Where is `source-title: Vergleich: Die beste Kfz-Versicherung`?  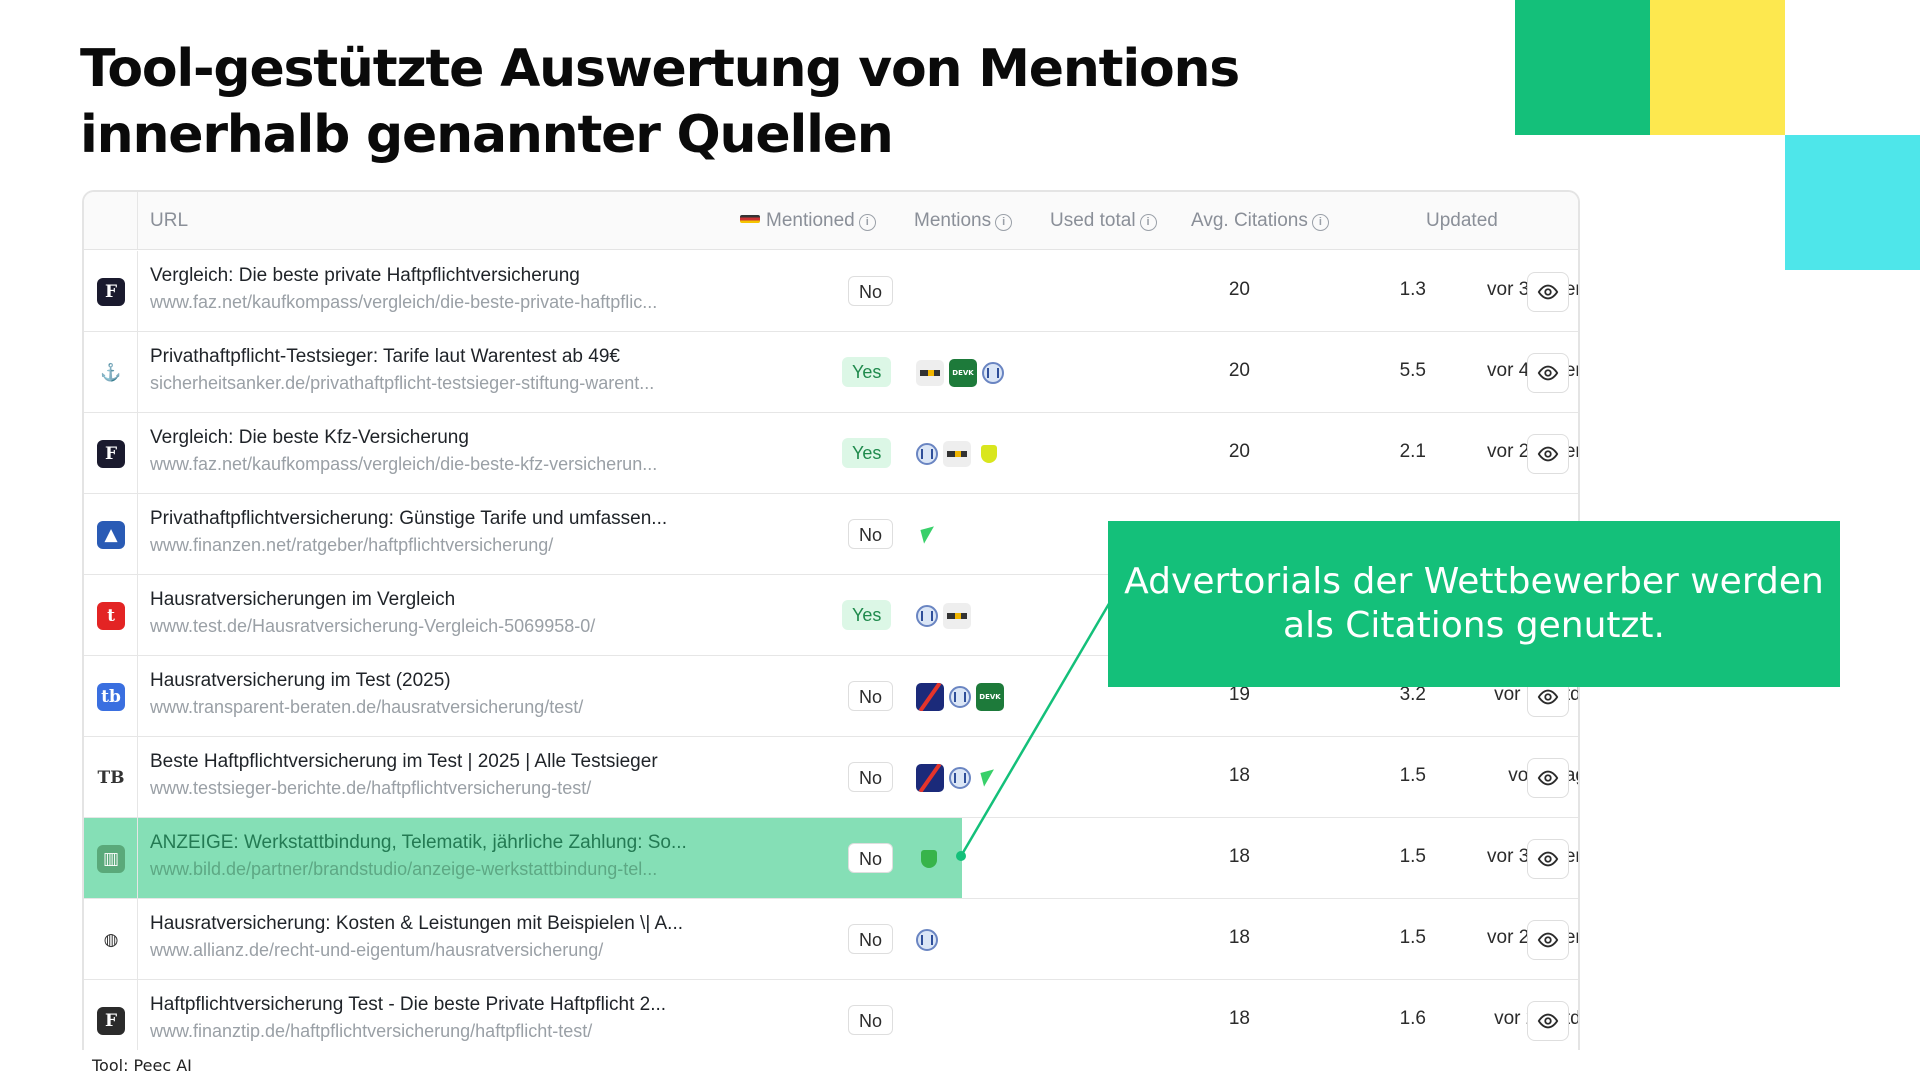 source-title: Vergleich: Die beste Kfz-Versicherung is located at coordinates (309, 437).